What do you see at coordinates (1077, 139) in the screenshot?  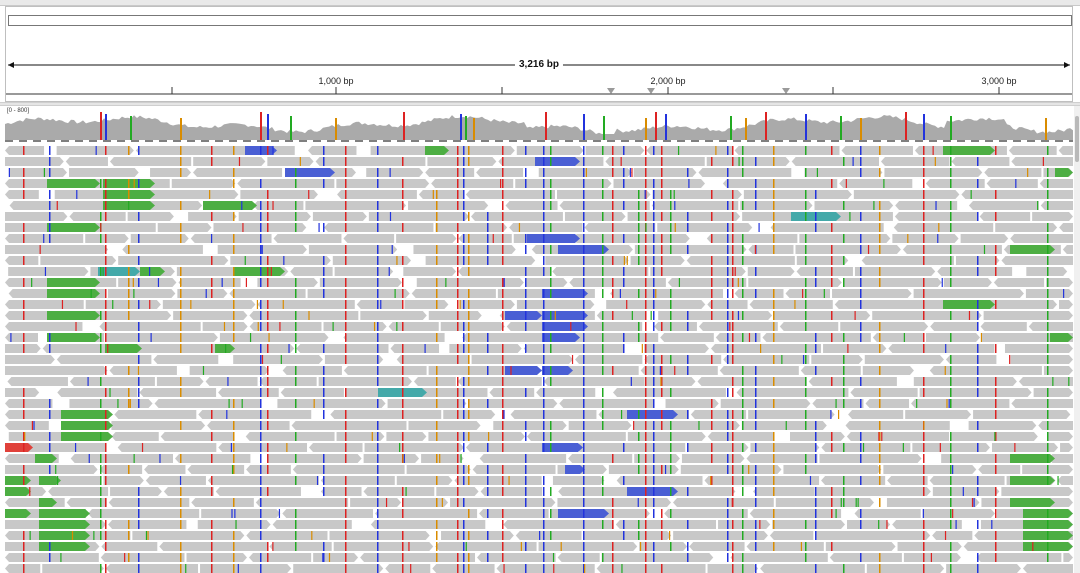 I see `scrollbar-thumb` at bounding box center [1077, 139].